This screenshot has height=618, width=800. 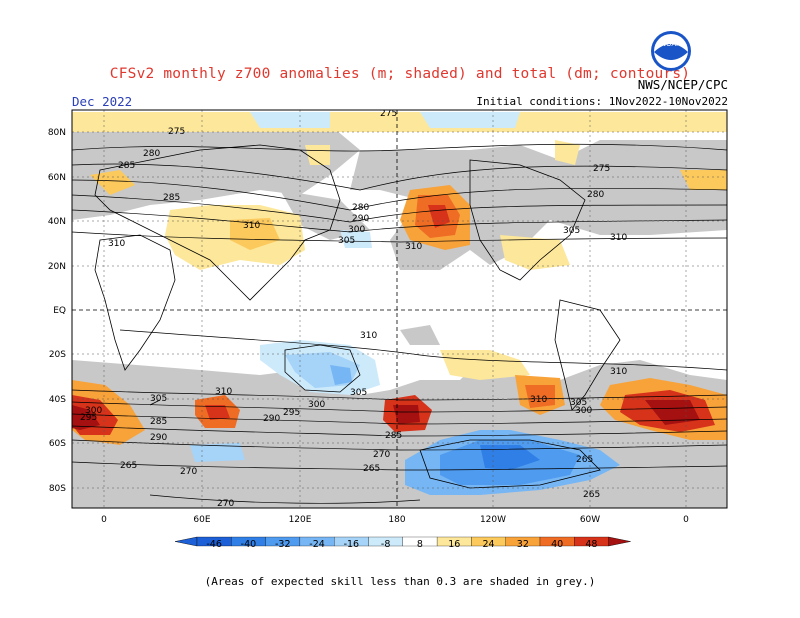 I want to click on lat-label: 40S, so click(x=57, y=400).